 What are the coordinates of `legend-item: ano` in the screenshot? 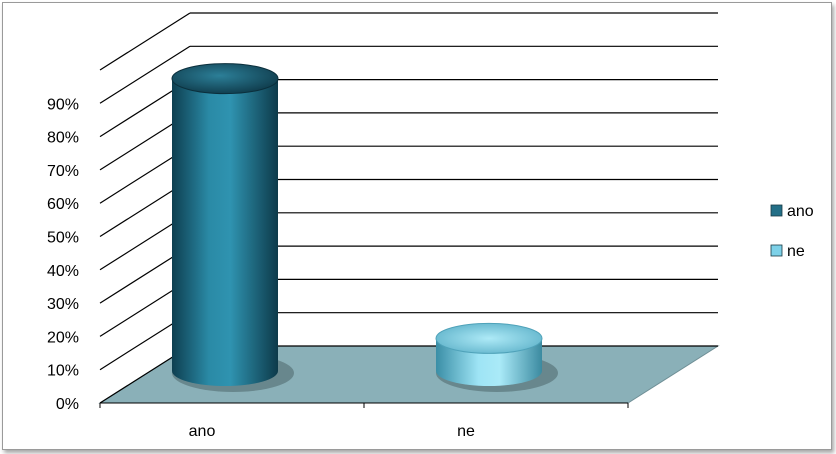 It's located at (792, 211).